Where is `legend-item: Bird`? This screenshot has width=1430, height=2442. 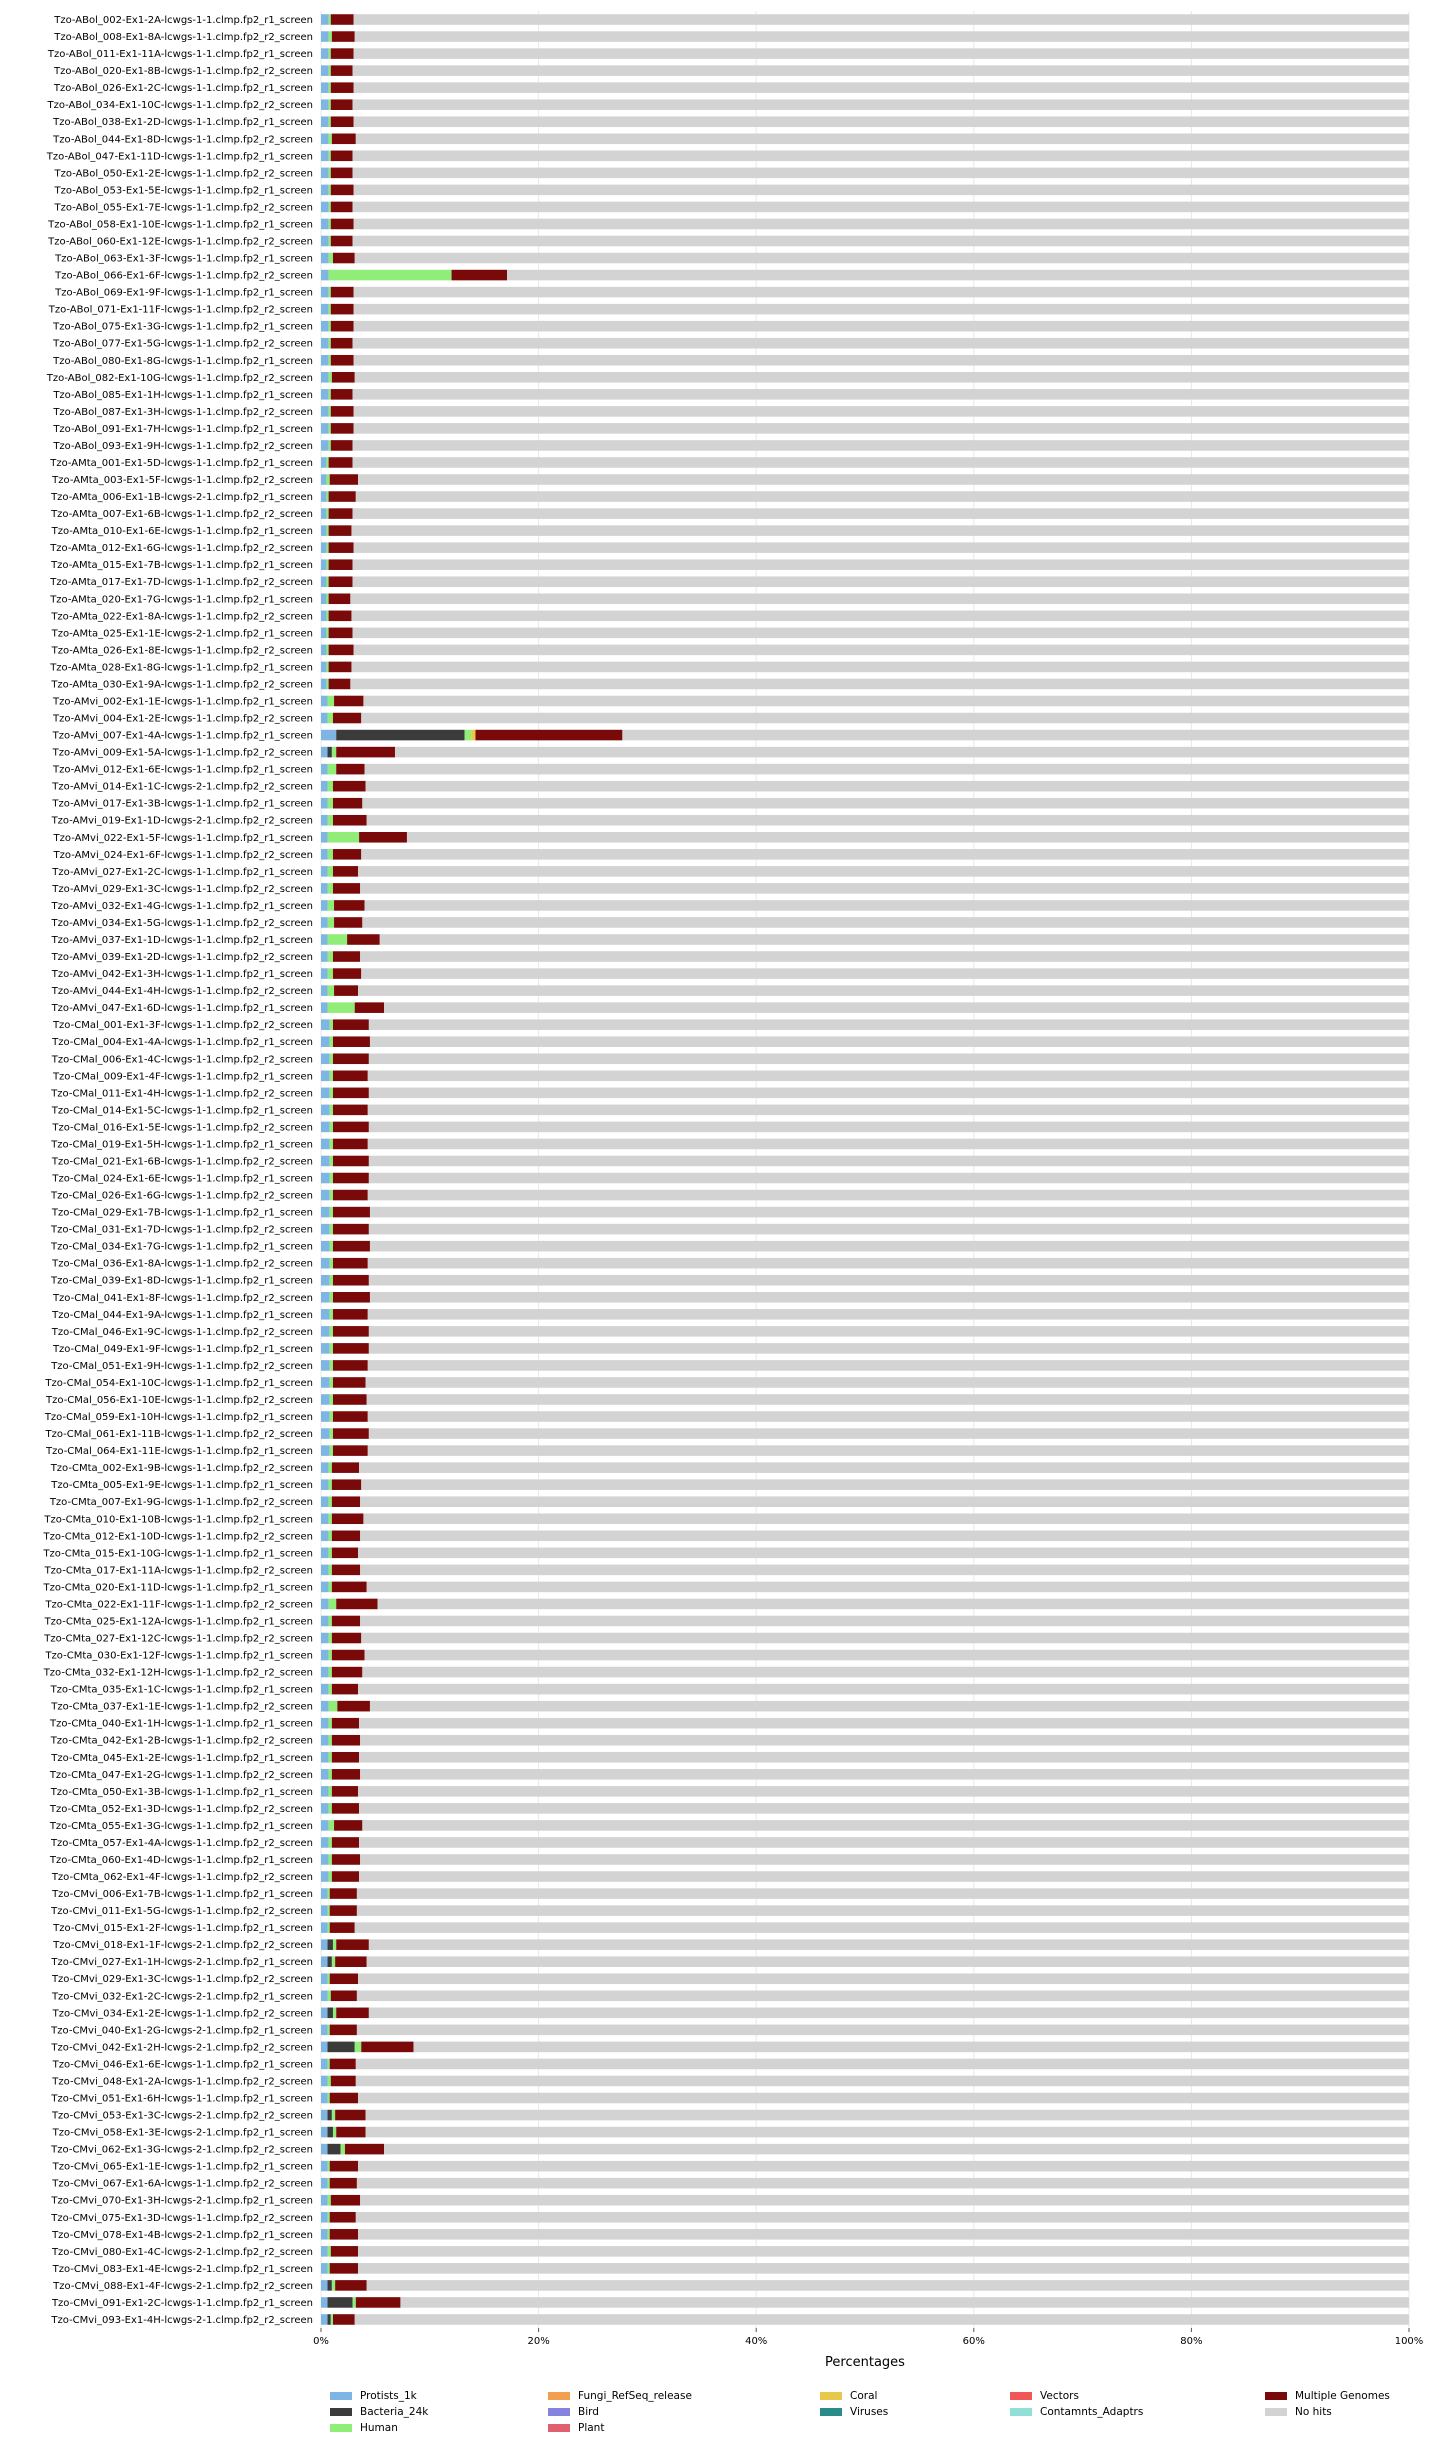
legend-item: Bird is located at coordinates (573, 2412).